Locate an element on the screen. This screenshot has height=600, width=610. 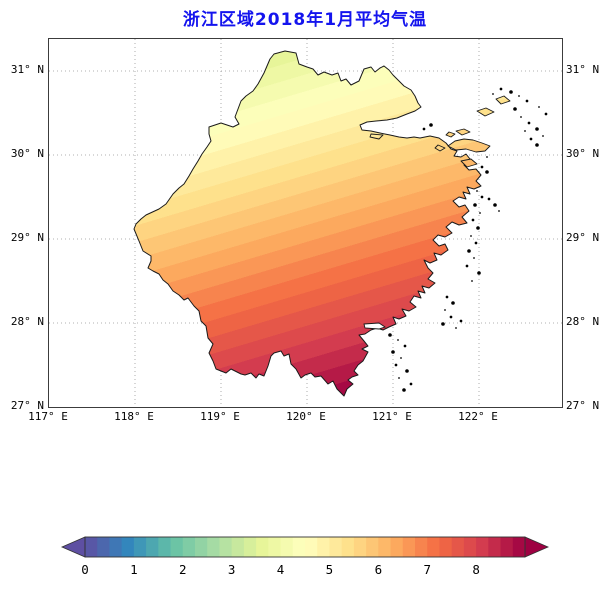
colorbar-tick-label: 7 is located at coordinates (427, 569).